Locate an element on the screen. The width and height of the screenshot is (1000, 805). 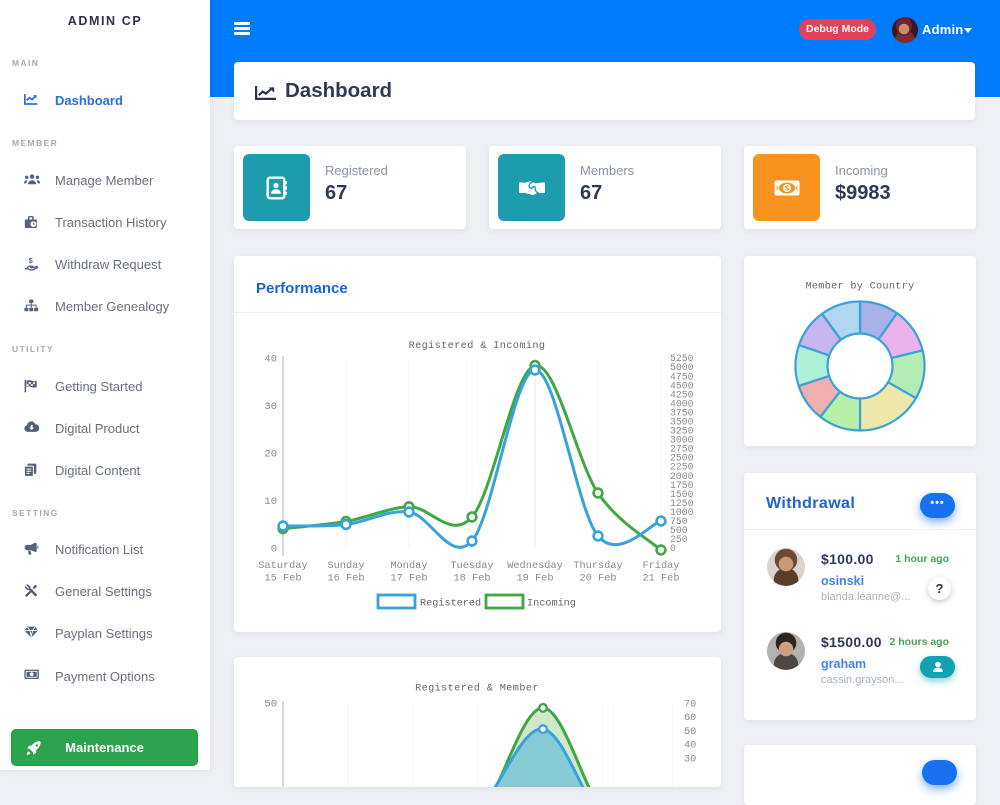
svg-text: Registered is located at coordinates (450, 604).